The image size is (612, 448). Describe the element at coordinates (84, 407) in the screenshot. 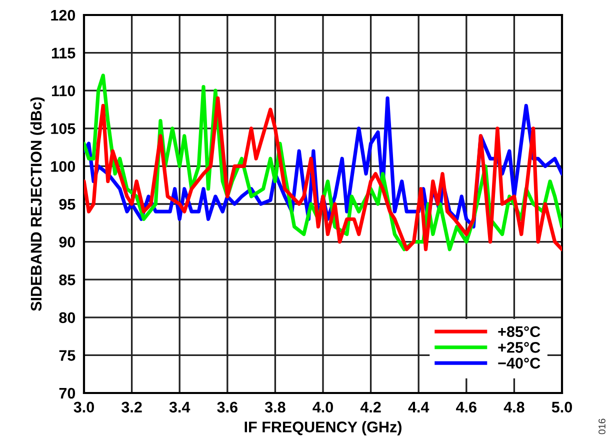

I see `x-tick-label: 3.0` at that location.